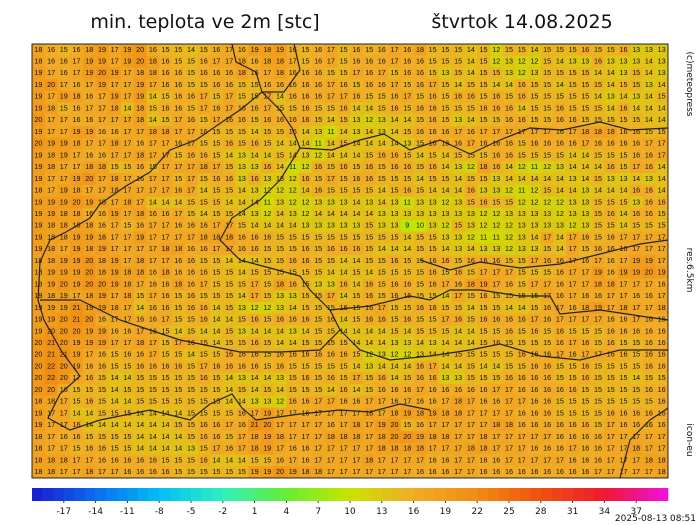 This screenshot has width=700, height=525. What do you see at coordinates (649, 272) in the screenshot?
I see `grid-value: 20` at bounding box center [649, 272].